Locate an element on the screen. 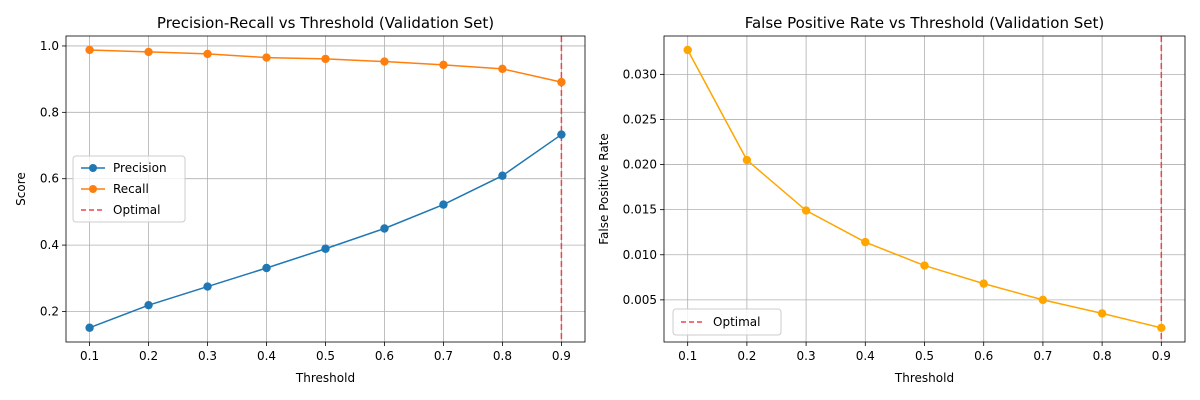  legend: Optimal is located at coordinates (727, 322).